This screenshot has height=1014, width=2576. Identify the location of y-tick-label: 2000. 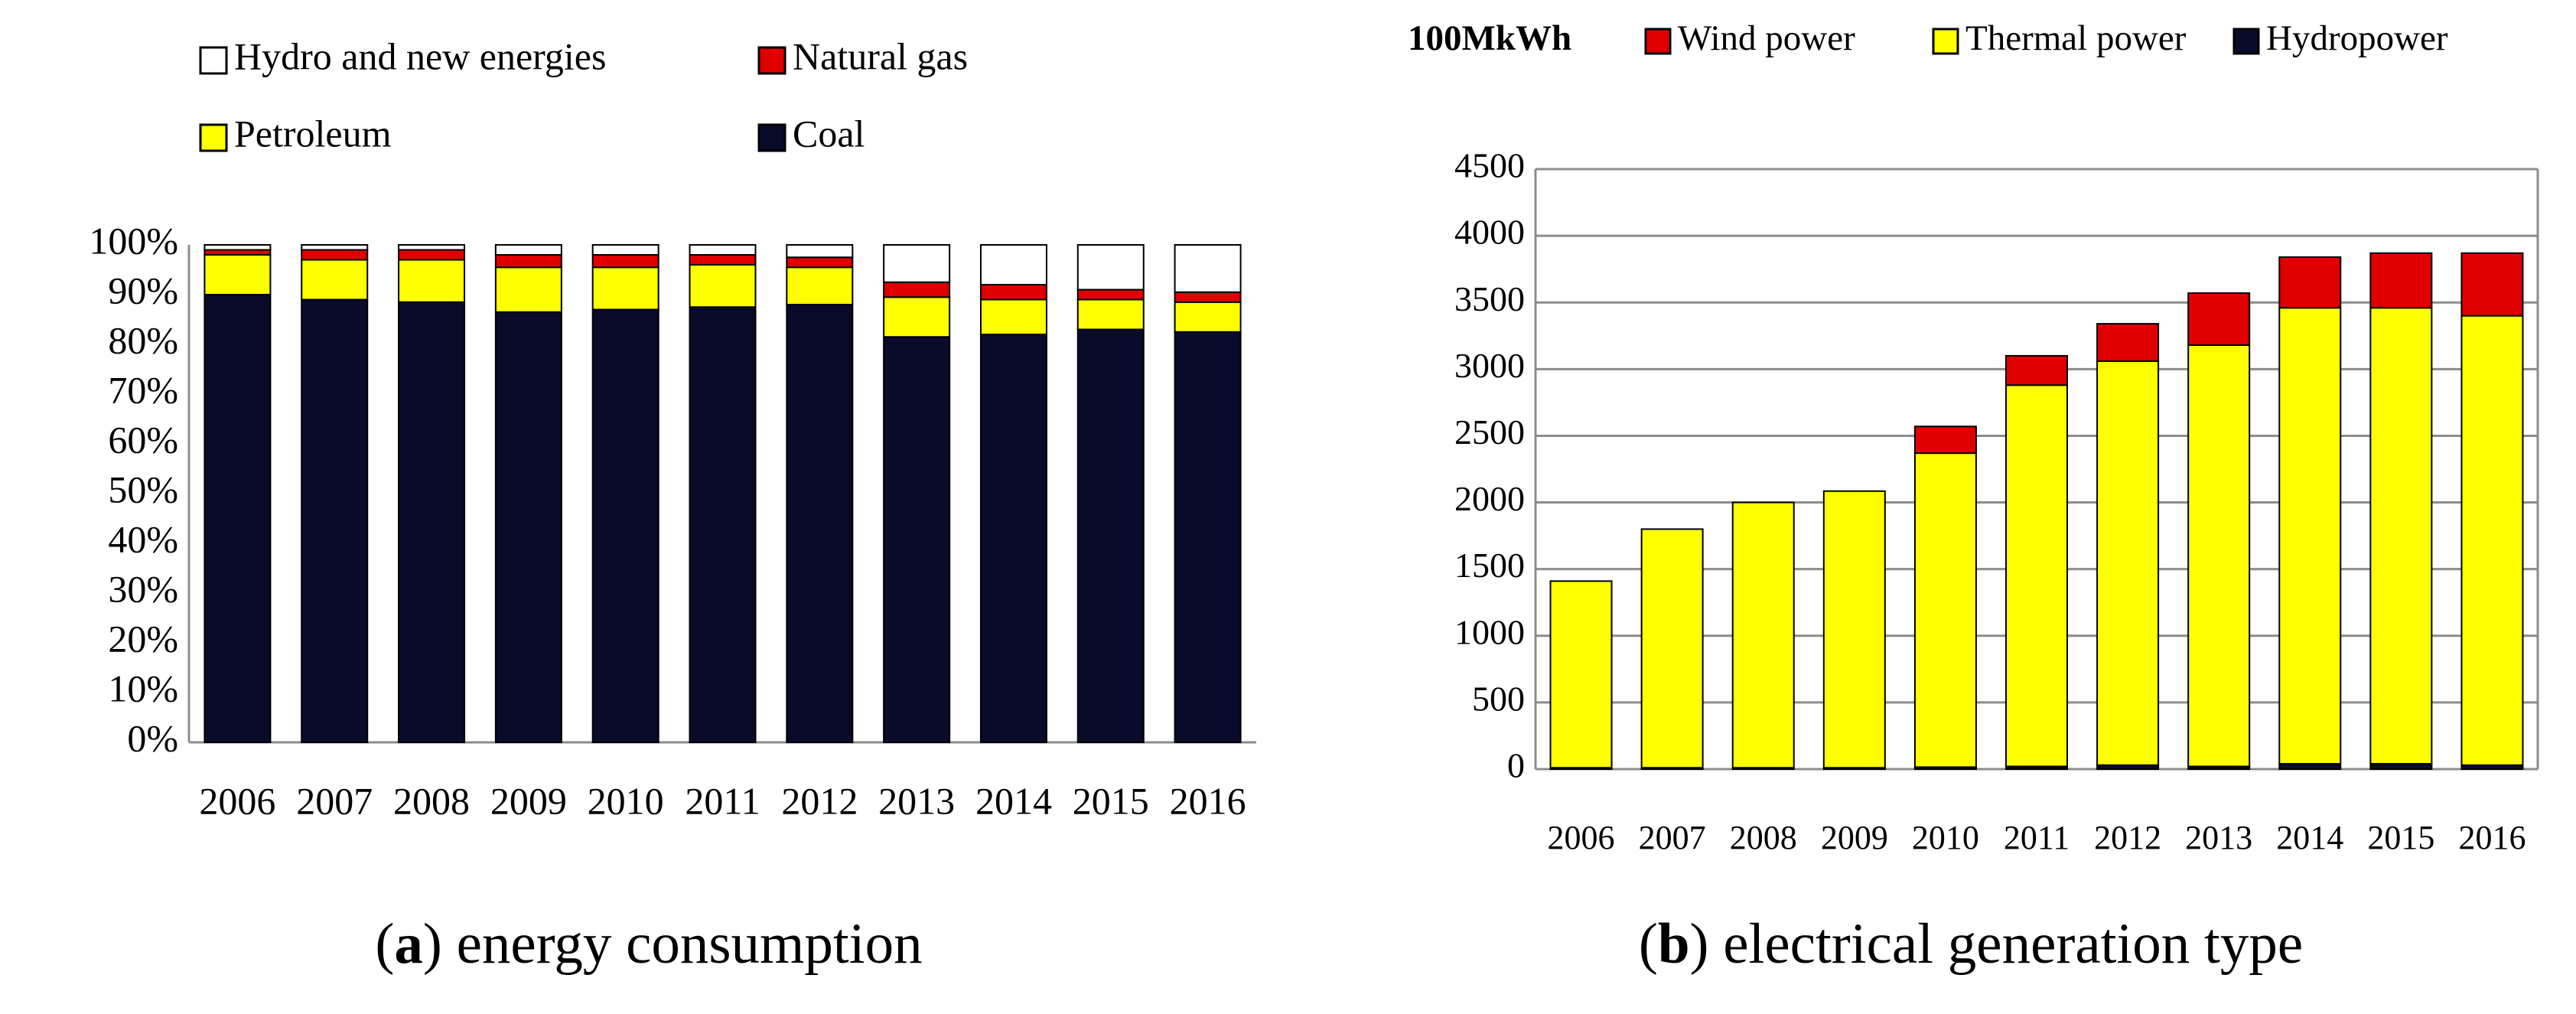
(1490, 498).